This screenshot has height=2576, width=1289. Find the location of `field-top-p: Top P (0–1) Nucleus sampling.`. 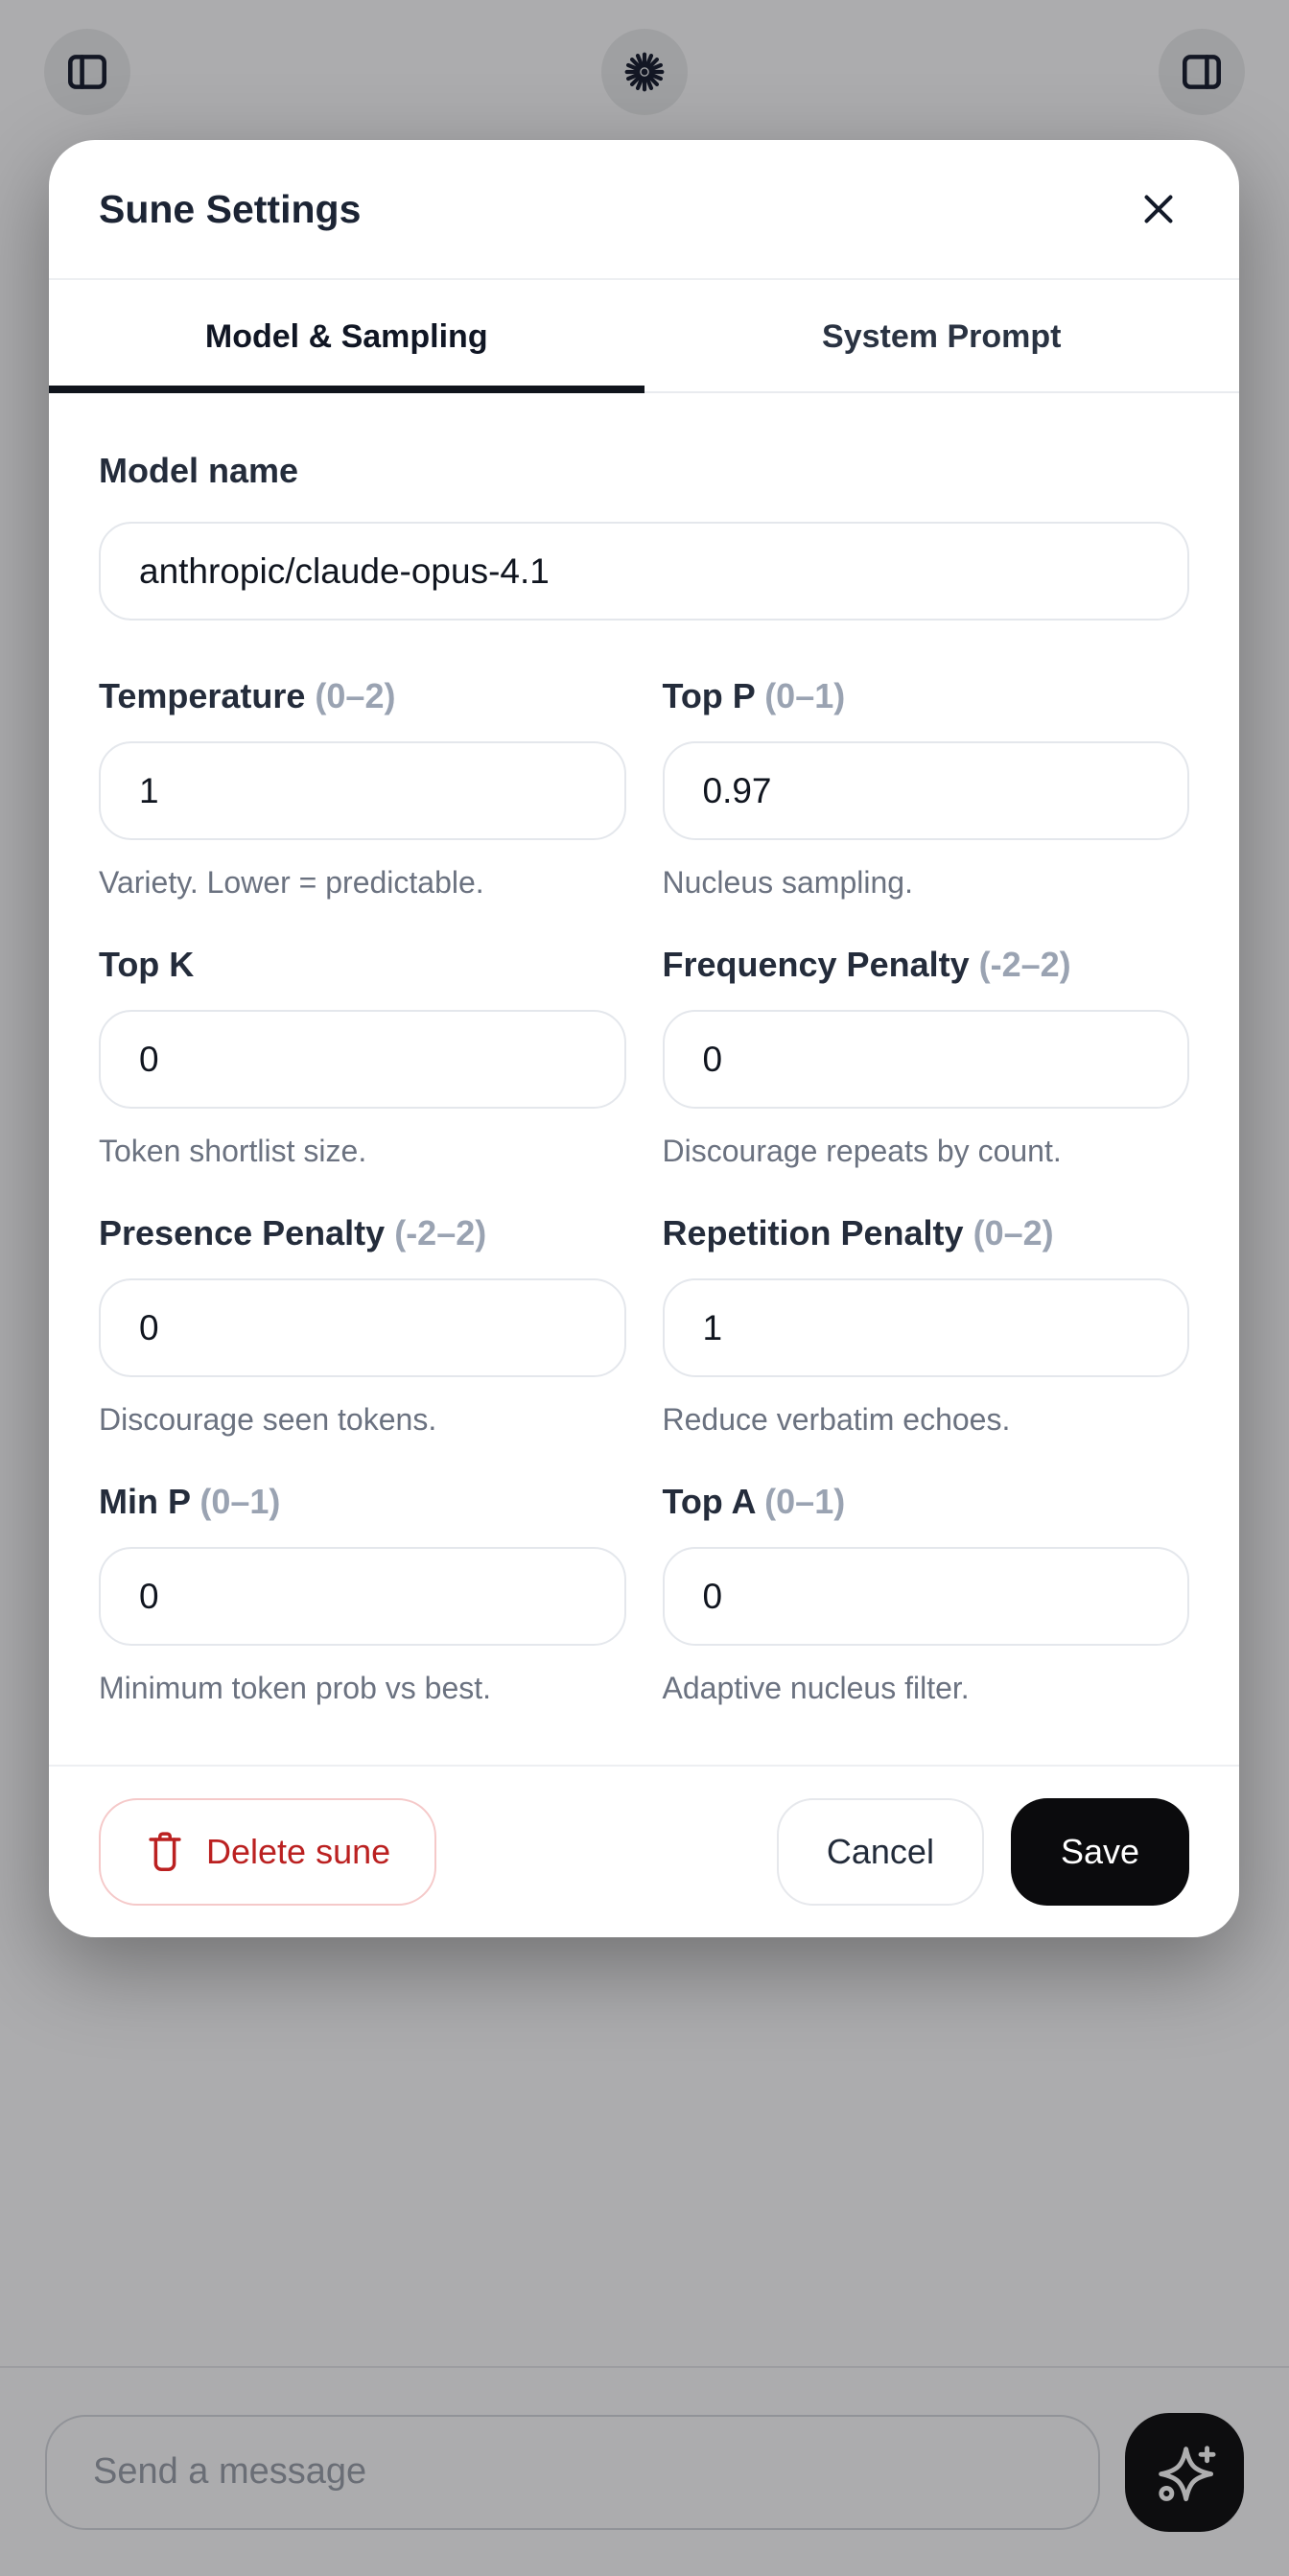

field-top-p: Top P (0–1) Nucleus sampling. is located at coordinates (925, 788).